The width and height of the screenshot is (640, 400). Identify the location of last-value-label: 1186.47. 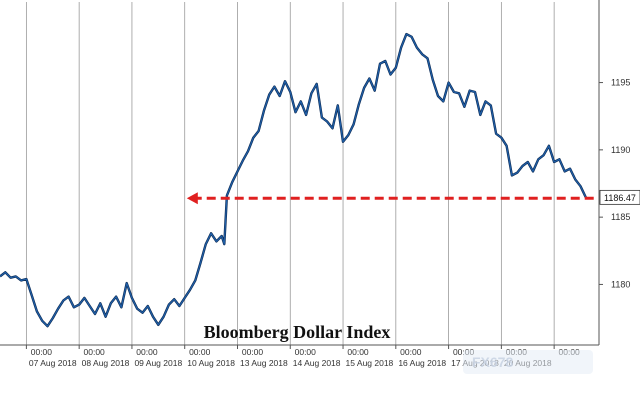
(620, 198).